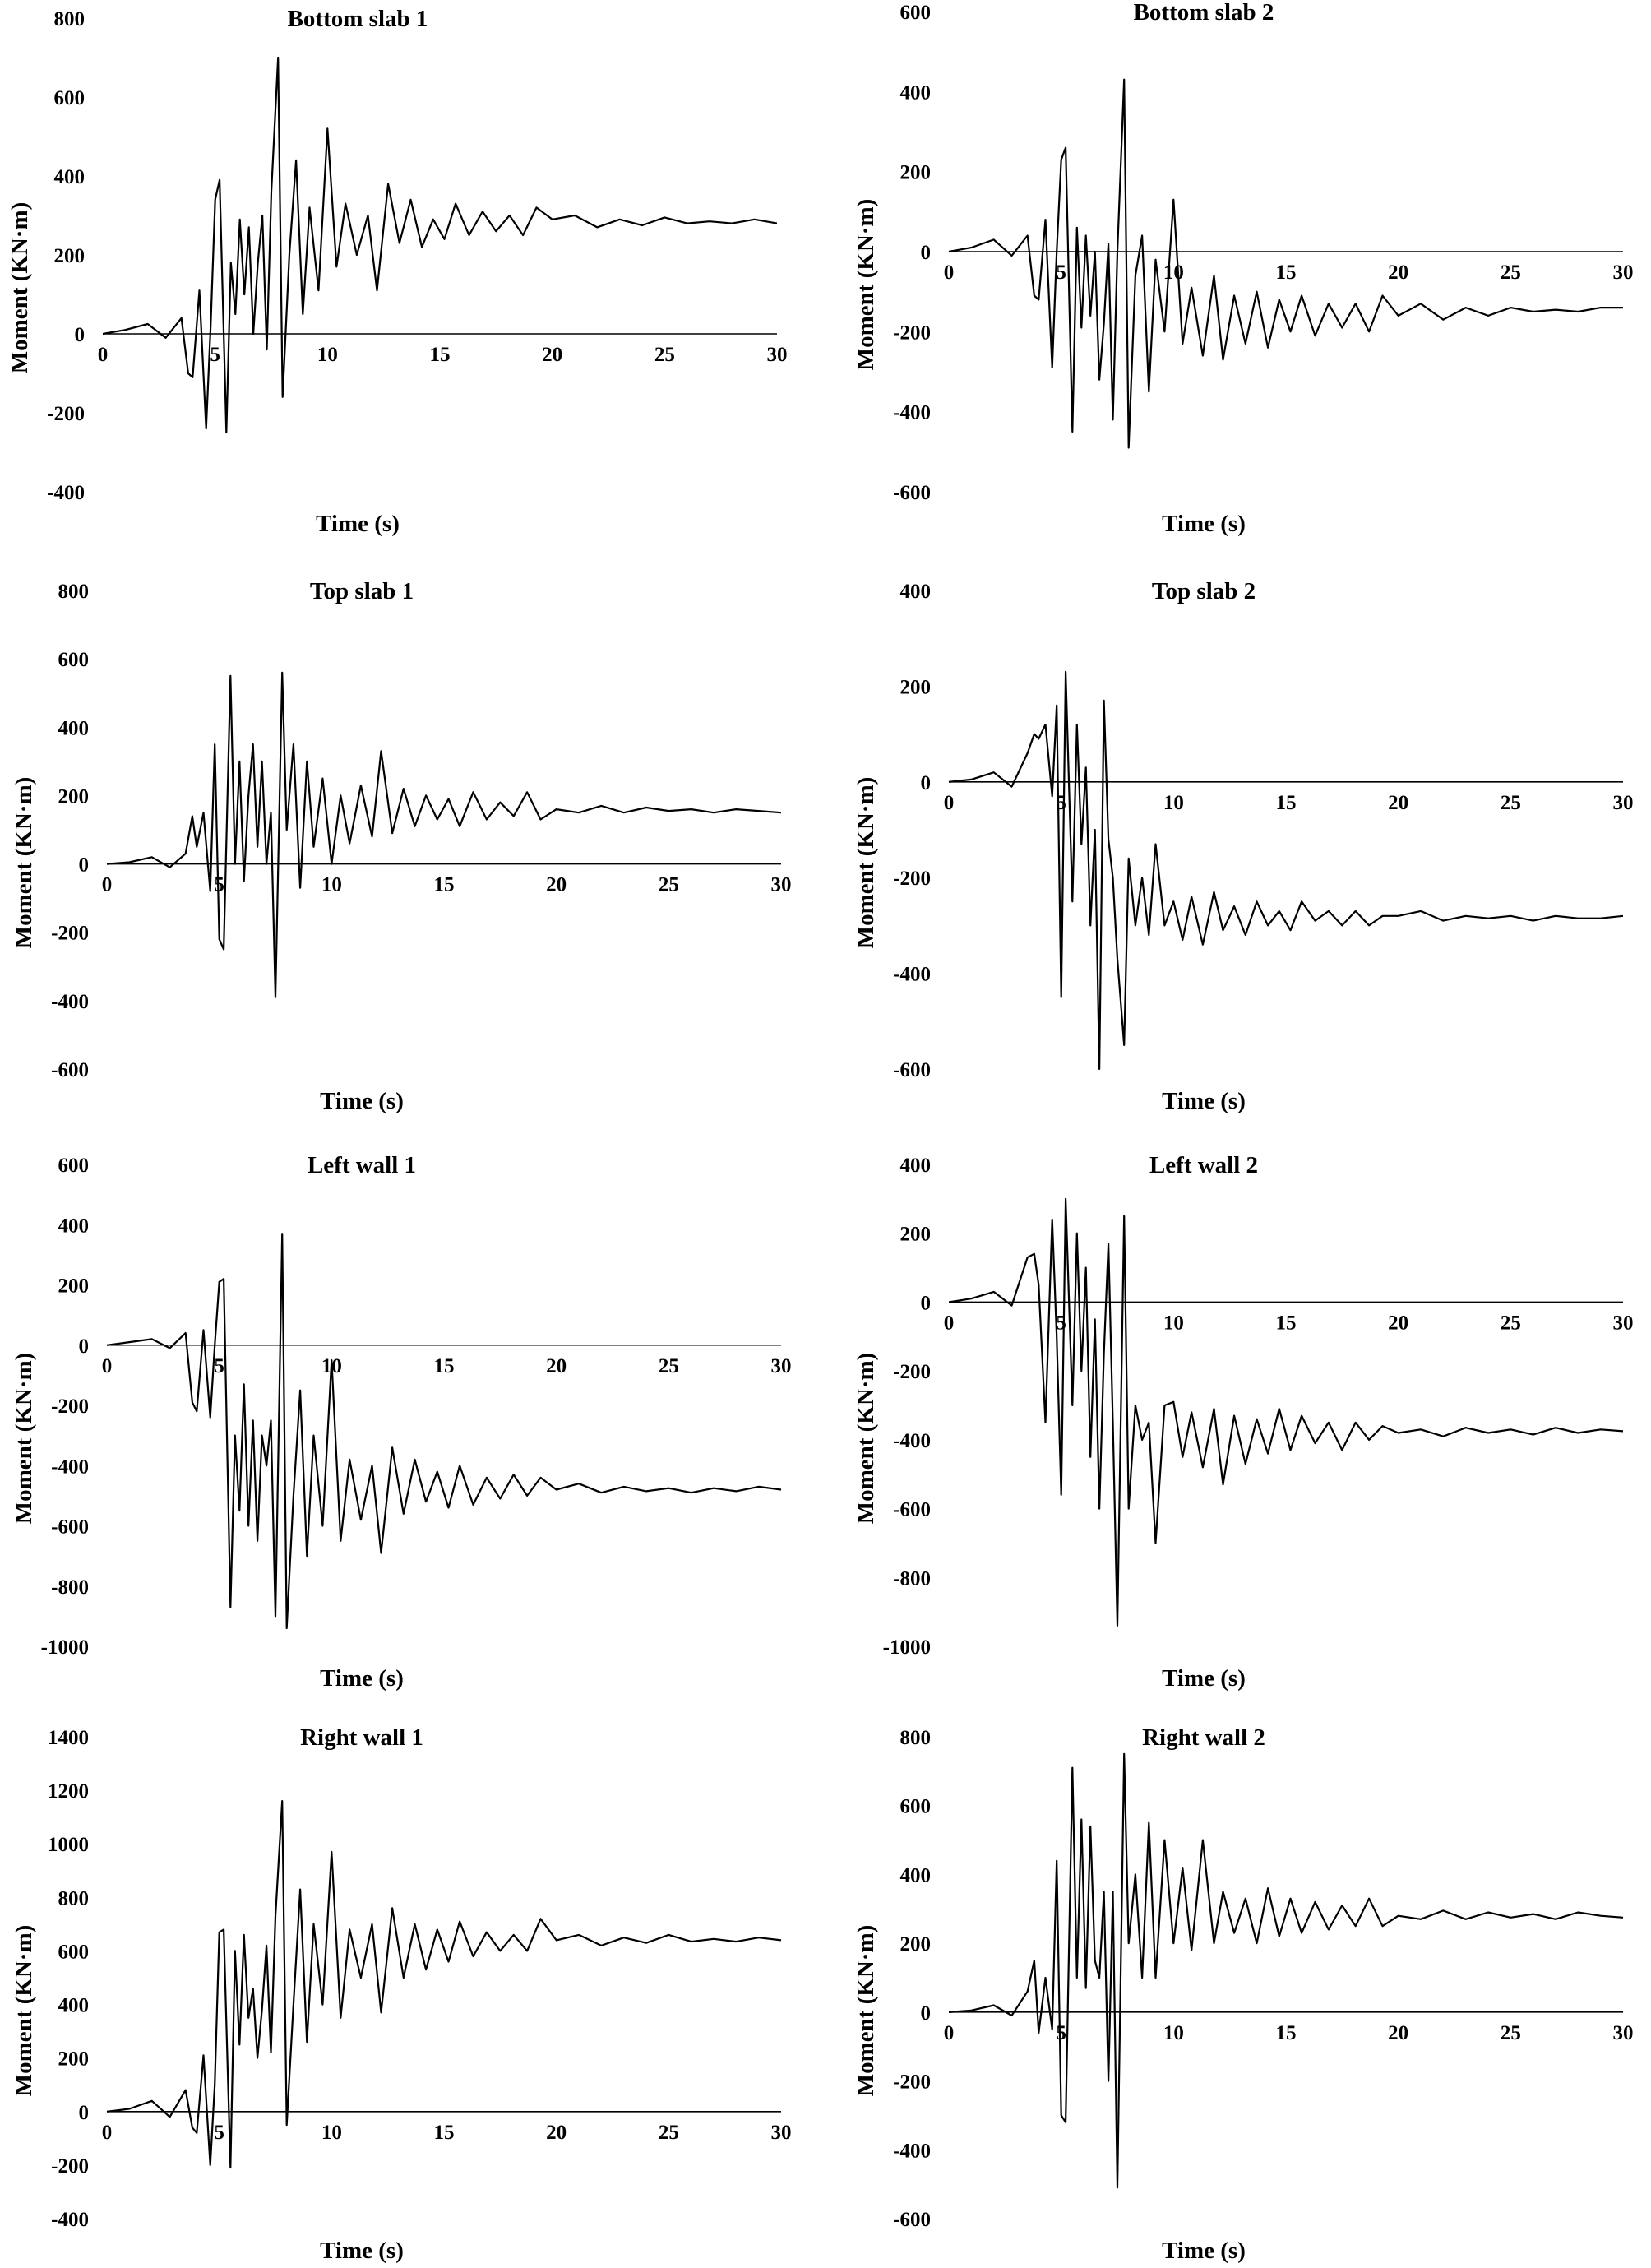 This screenshot has width=1651, height=2268. Describe the element at coordinates (65, 1648) in the screenshot. I see `y-tick-label: -1000` at that location.